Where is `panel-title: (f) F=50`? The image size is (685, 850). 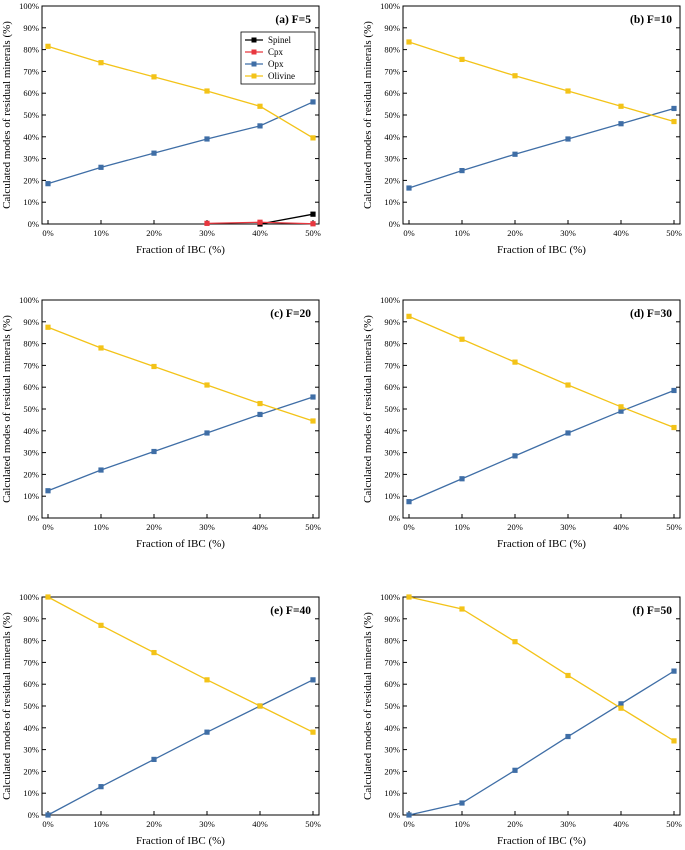
panel-title: (f) F=50 is located at coordinates (653, 611).